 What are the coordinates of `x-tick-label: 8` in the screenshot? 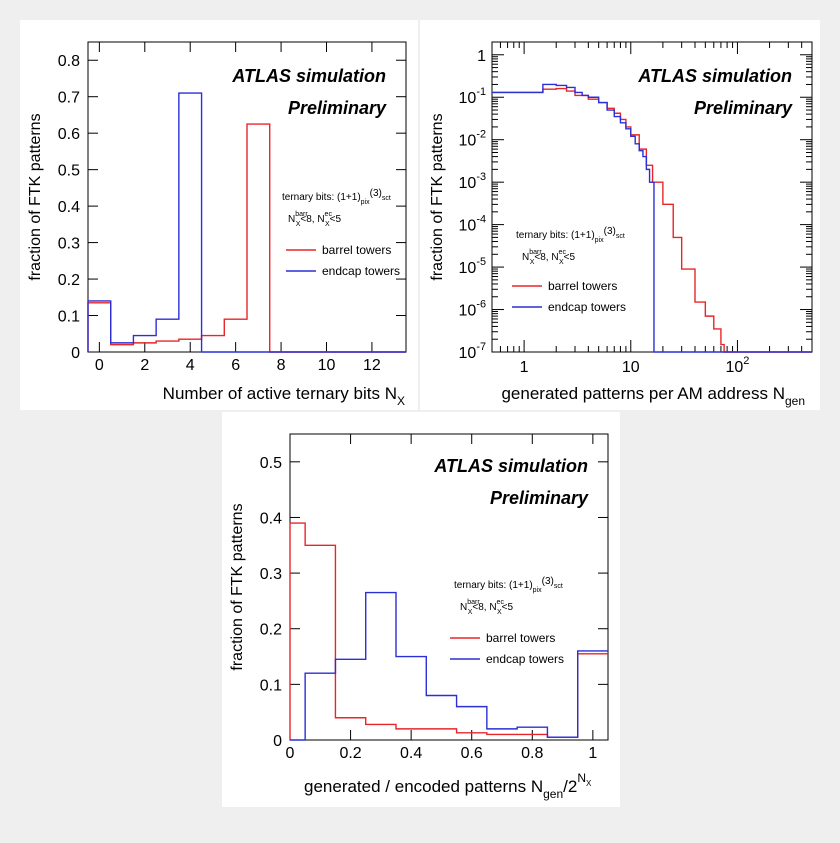 It's located at (281, 365).